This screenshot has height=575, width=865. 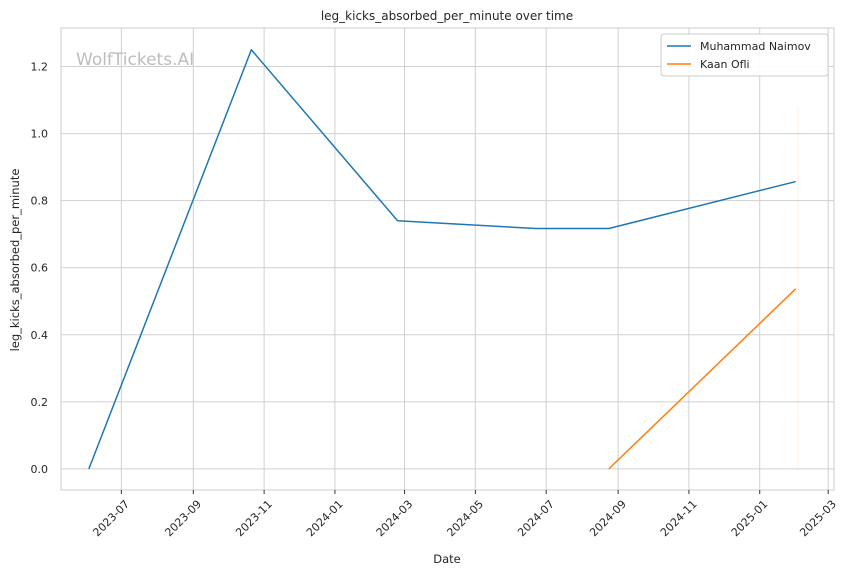 I want to click on y-axis-label: leg_kicks_absorbed_per_minute, so click(x=15, y=260).